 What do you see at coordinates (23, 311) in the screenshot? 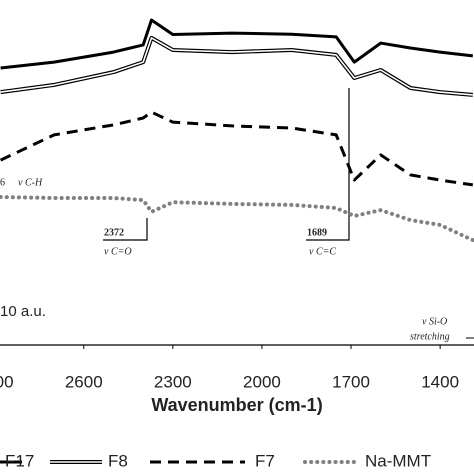
I see `annotation: 10 a.u.` at bounding box center [23, 311].